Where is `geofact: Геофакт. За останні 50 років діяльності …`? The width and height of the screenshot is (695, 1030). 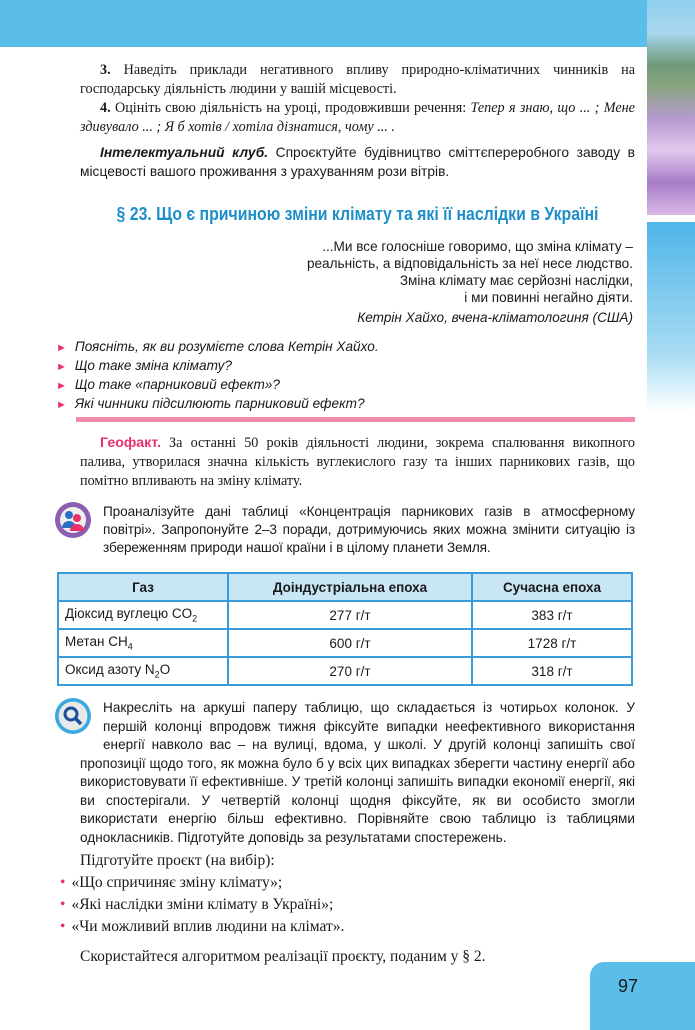
geofact: Геофакт. За останні 50 років діяльності … is located at coordinates (357, 462).